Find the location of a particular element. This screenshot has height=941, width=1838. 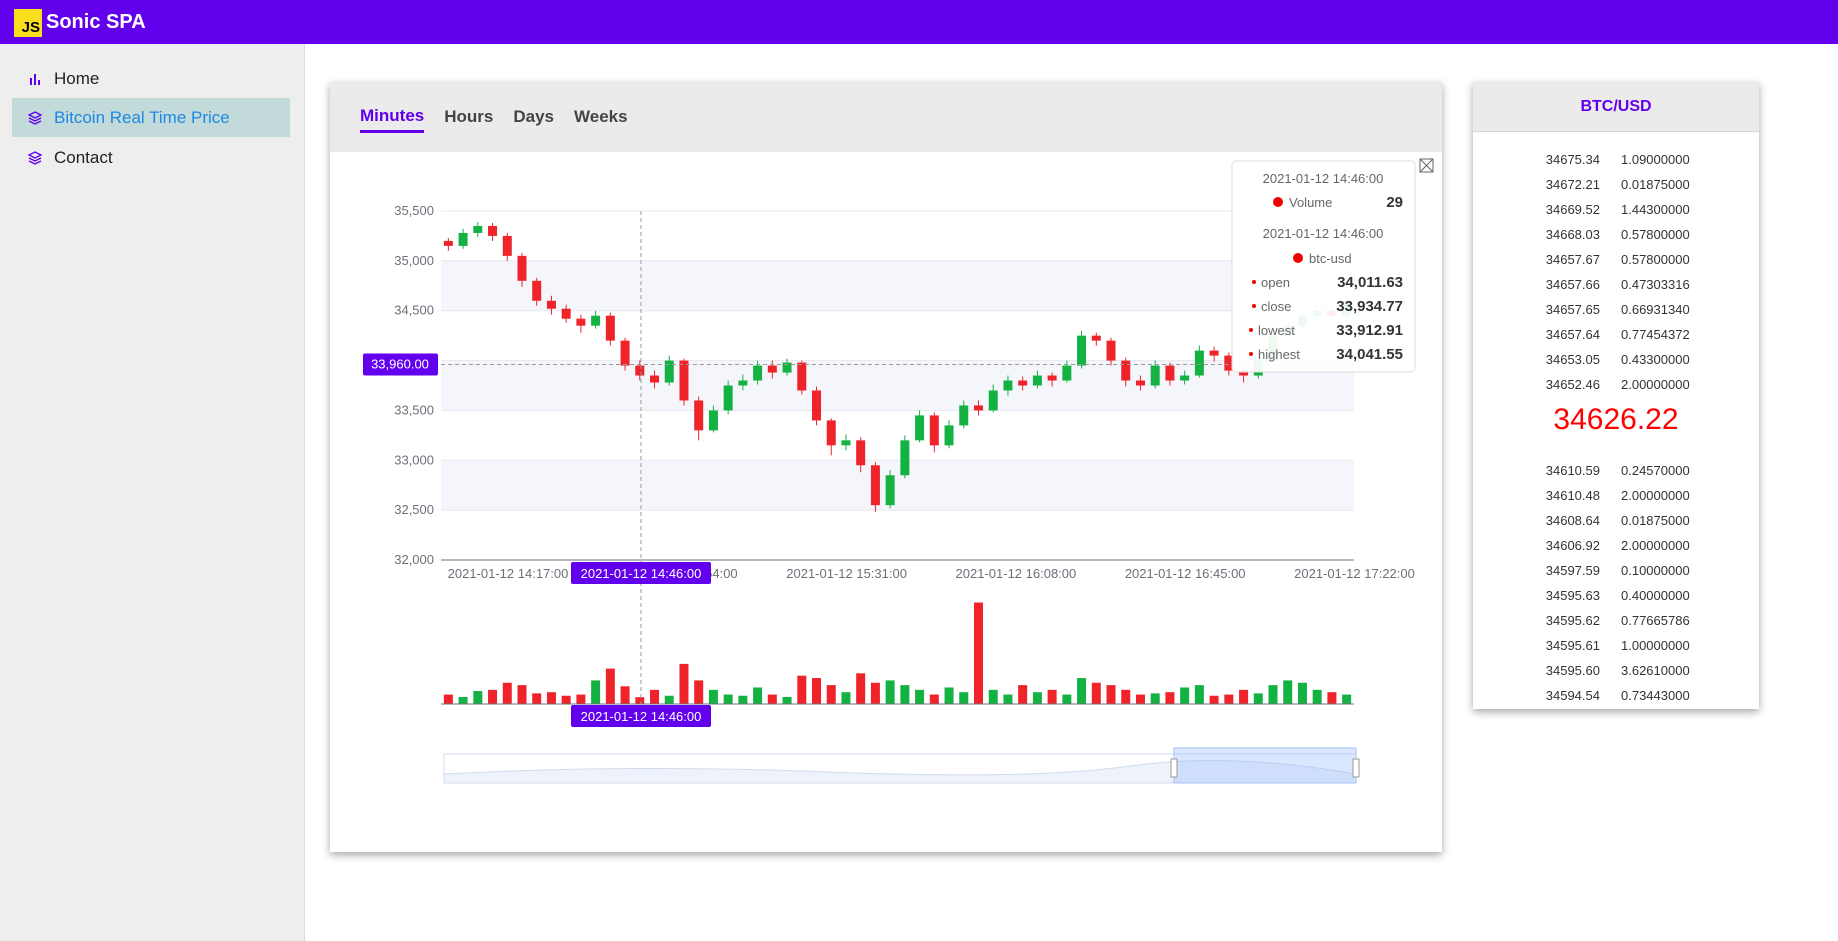

tooltip-series: btc-usd is located at coordinates (1330, 258).